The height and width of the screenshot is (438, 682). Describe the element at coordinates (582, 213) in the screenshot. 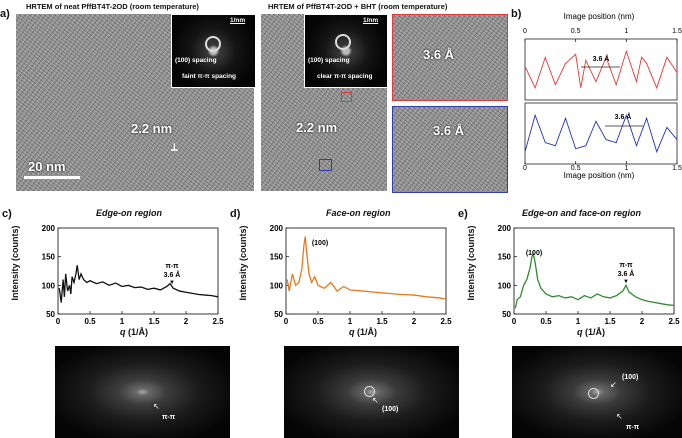

I see `panel-e-title: Edge-on and face-on region` at that location.